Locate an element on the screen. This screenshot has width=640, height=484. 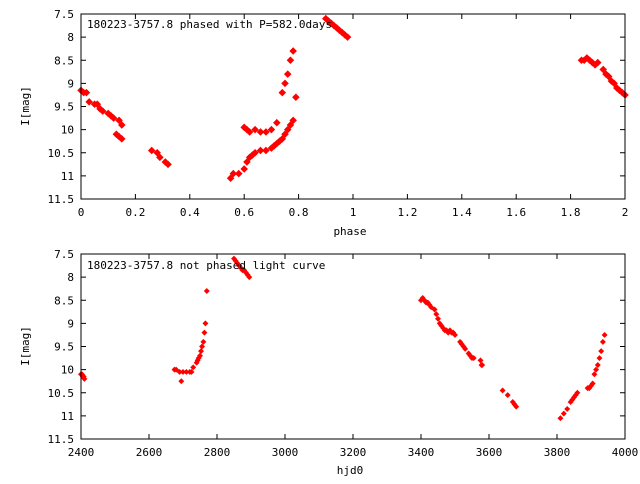
unphased-x-tick-label: 2800 is located at coordinates (217, 452).